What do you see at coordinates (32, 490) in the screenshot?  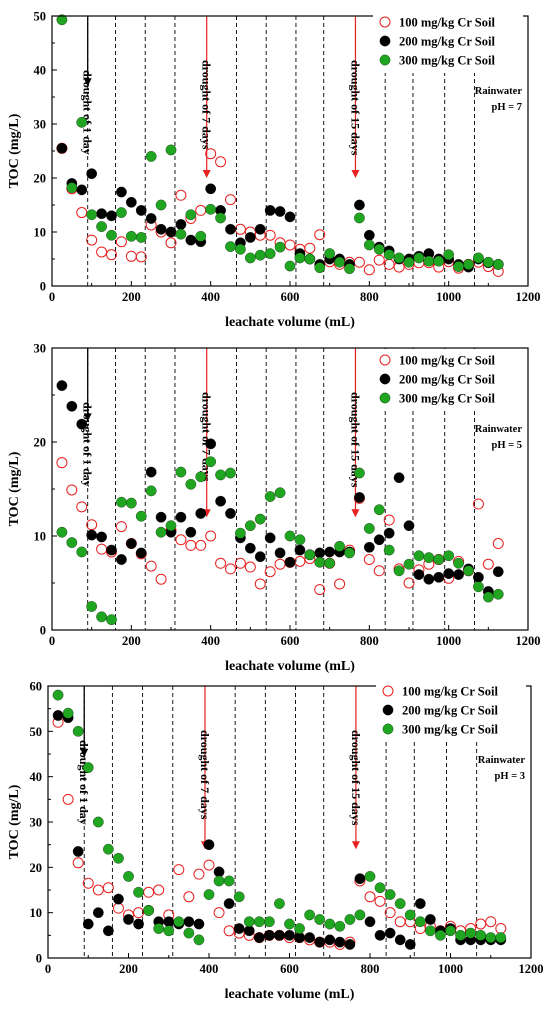 I see `y-axis: 0 10 20 30 TOC (mg/L)` at bounding box center [32, 490].